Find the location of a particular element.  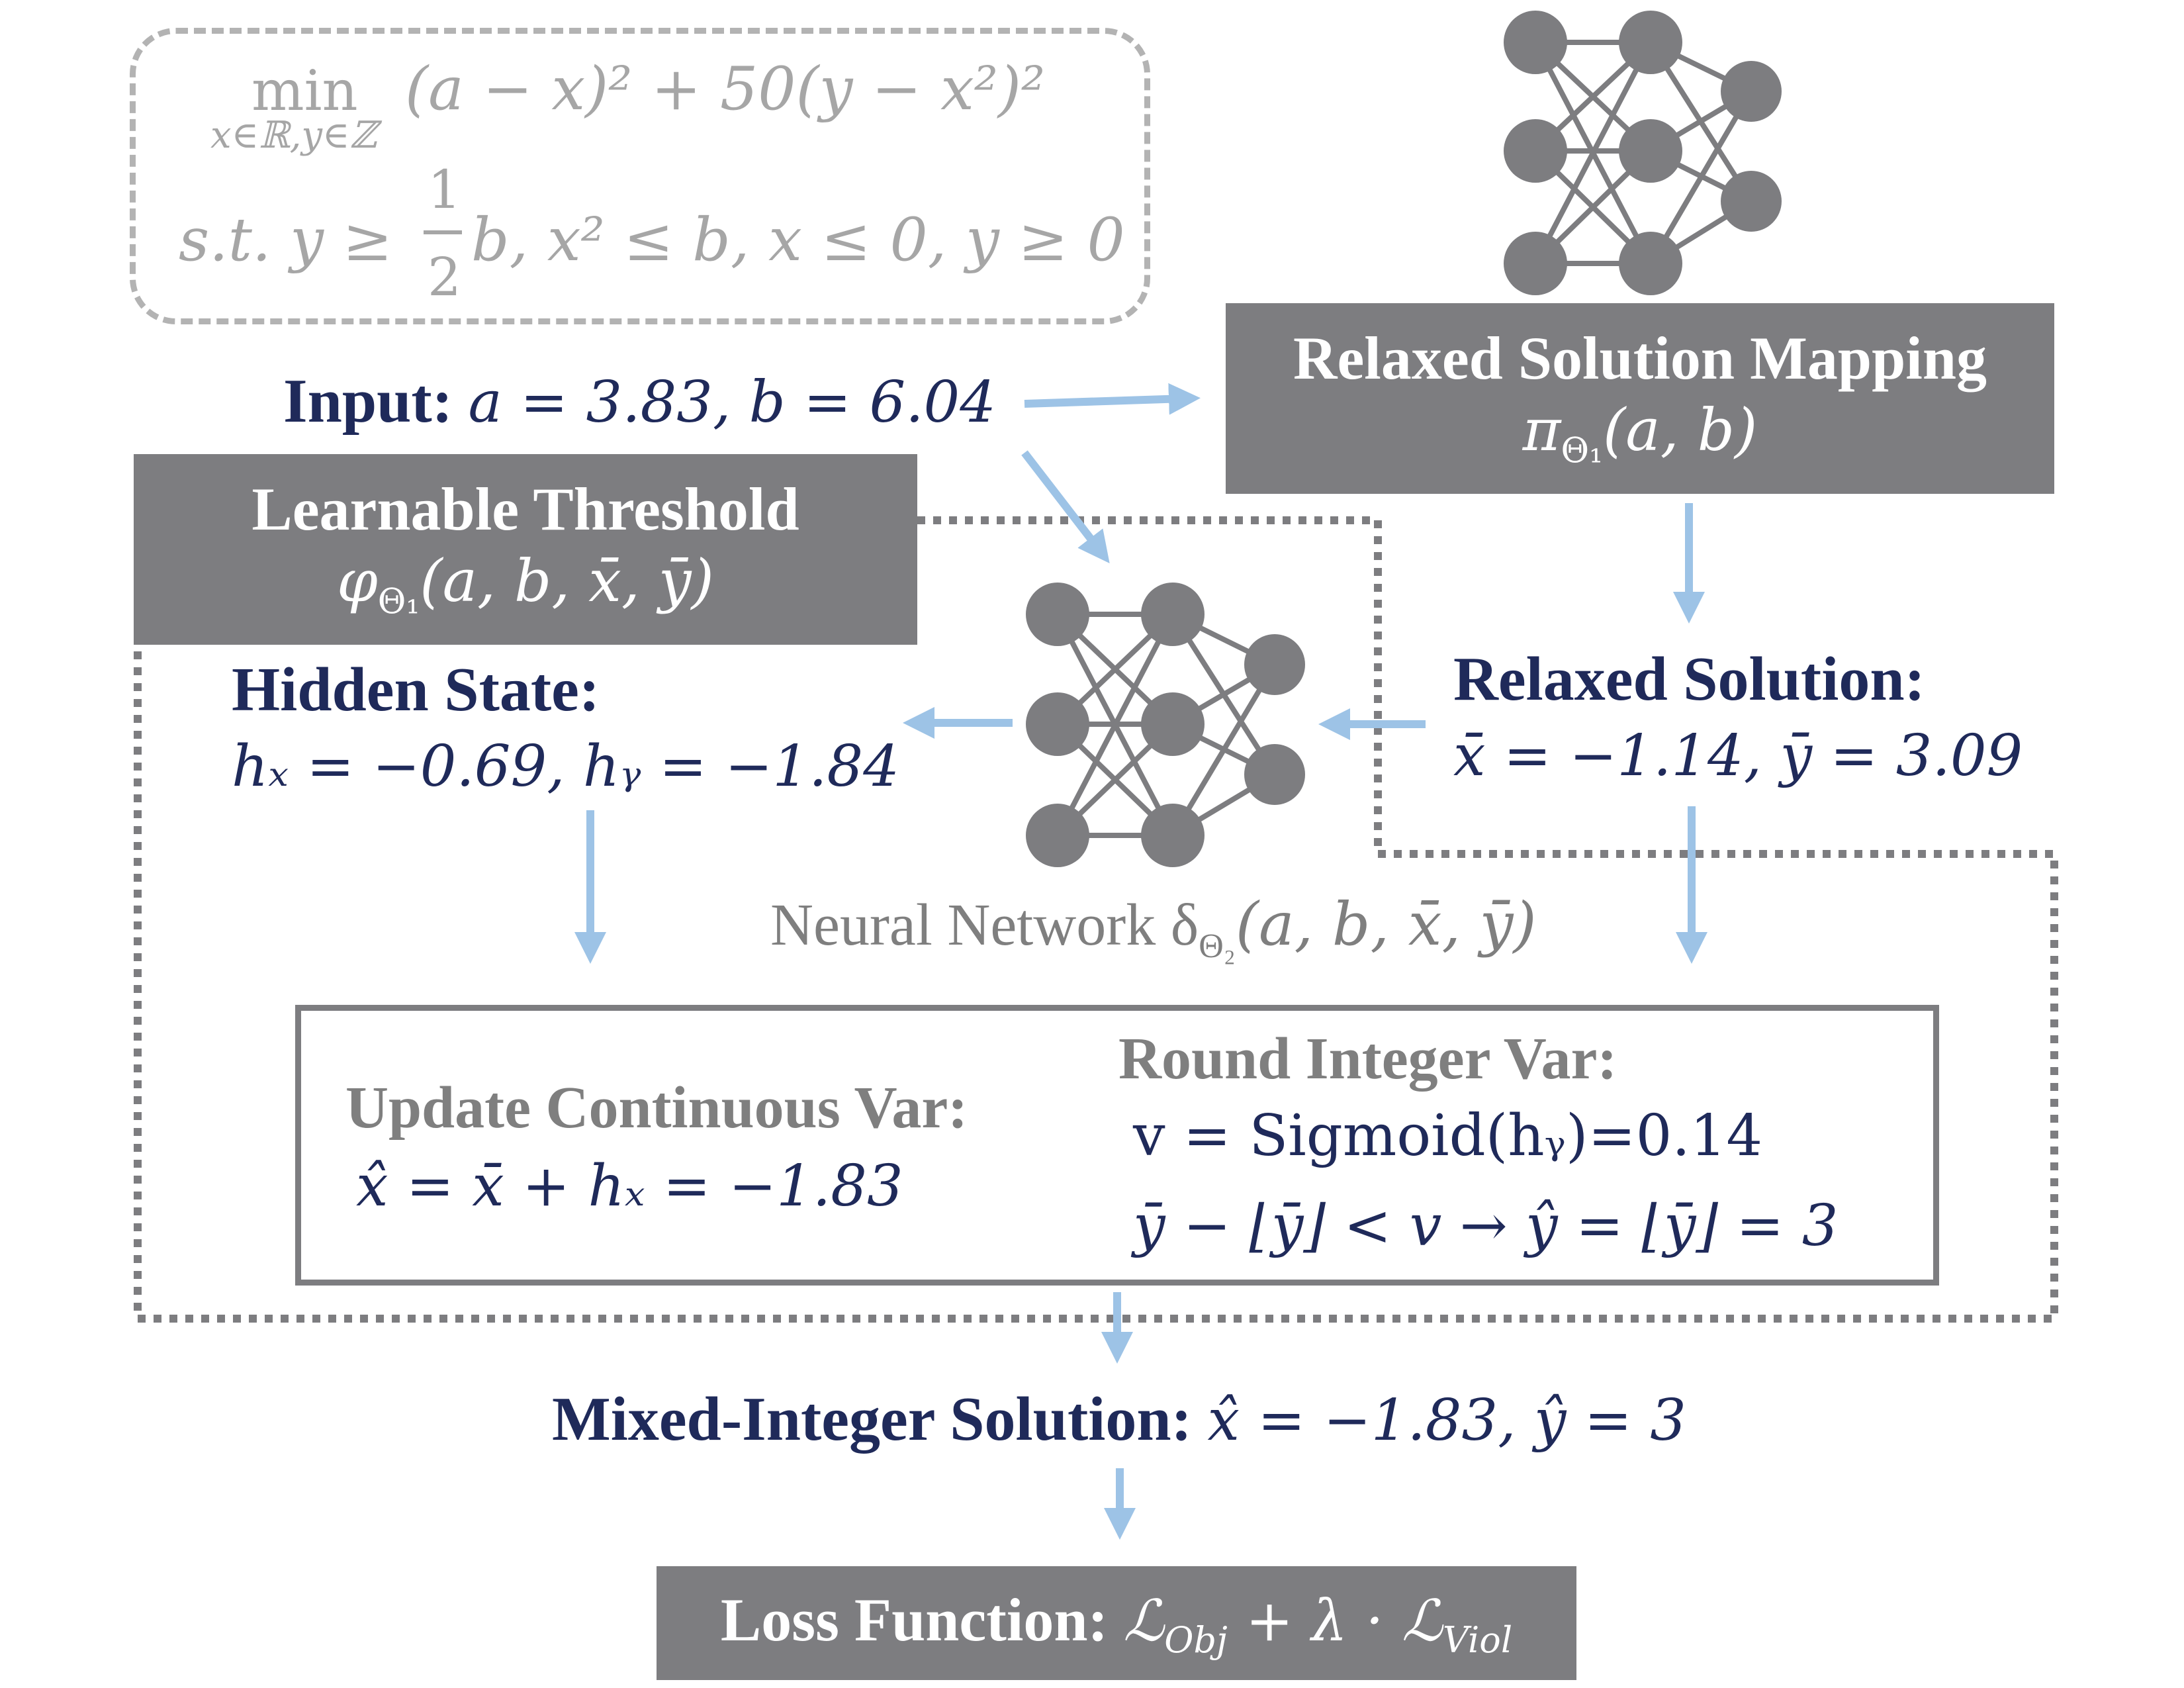

mixed-integer-value: x̂ = −1.83, ŷ = 3 is located at coordinates (1447, 1420).